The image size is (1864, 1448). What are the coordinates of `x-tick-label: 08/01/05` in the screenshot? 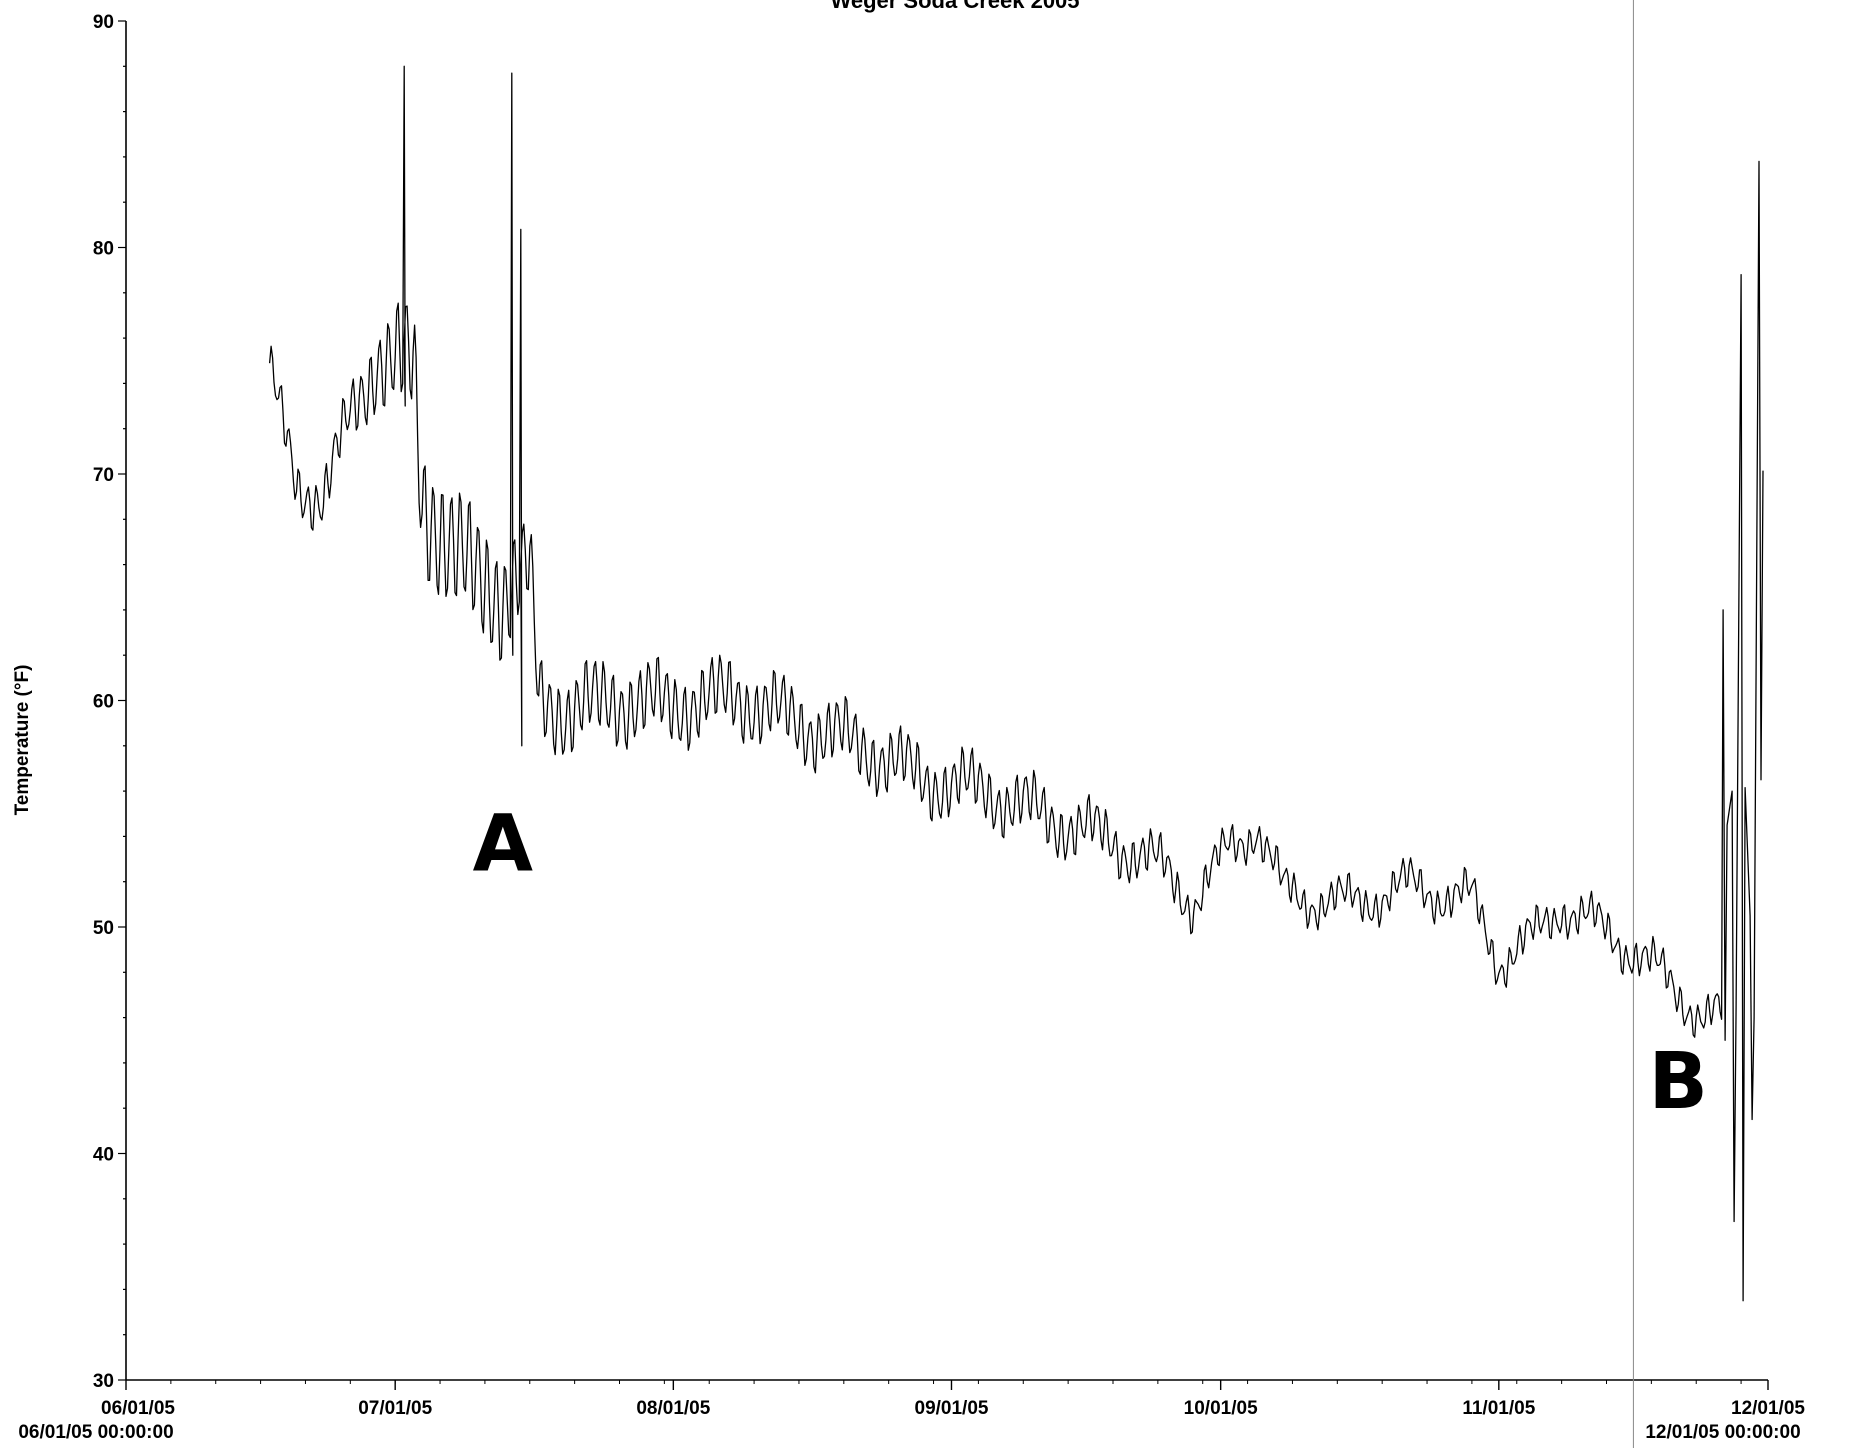 It's located at (673, 1408).